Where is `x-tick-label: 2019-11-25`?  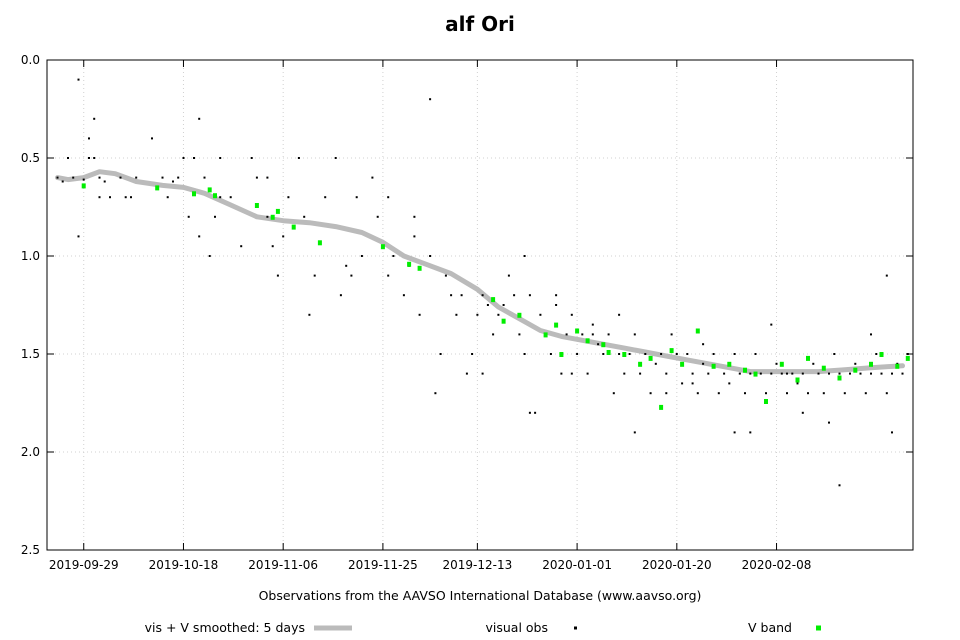
x-tick-label: 2019-11-25 is located at coordinates (383, 565).